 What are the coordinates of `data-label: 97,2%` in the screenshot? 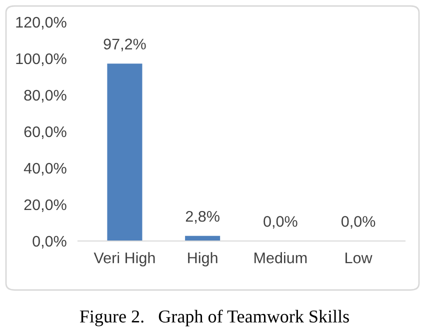 It's located at (125, 45).